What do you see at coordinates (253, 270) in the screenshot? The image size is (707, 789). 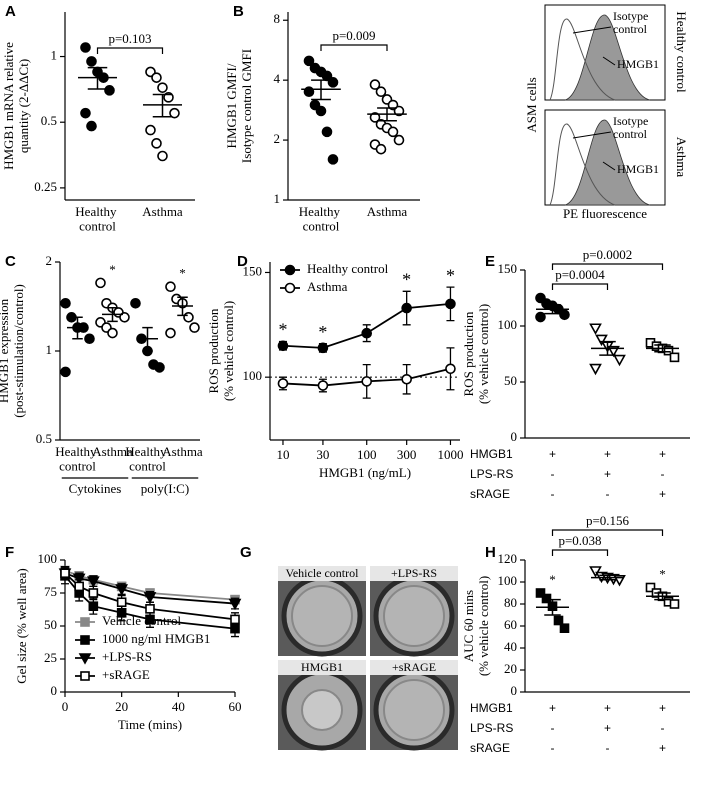 I see `y-tick-label: 150` at bounding box center [253, 270].